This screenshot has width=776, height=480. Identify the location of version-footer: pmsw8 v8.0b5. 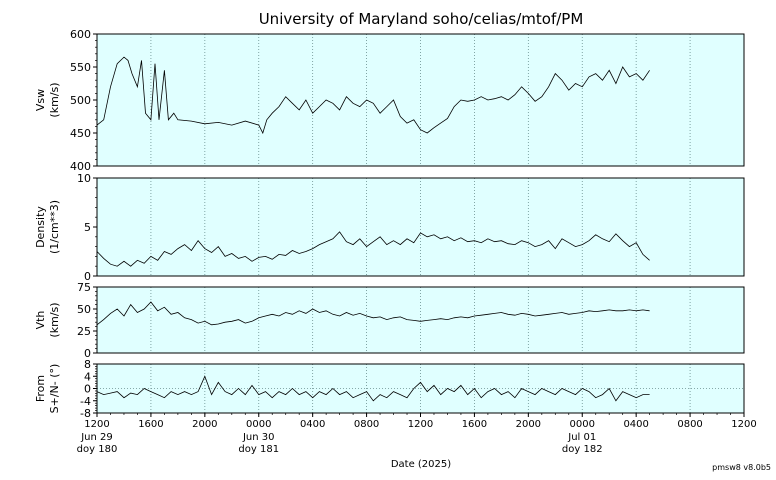
(741, 467).